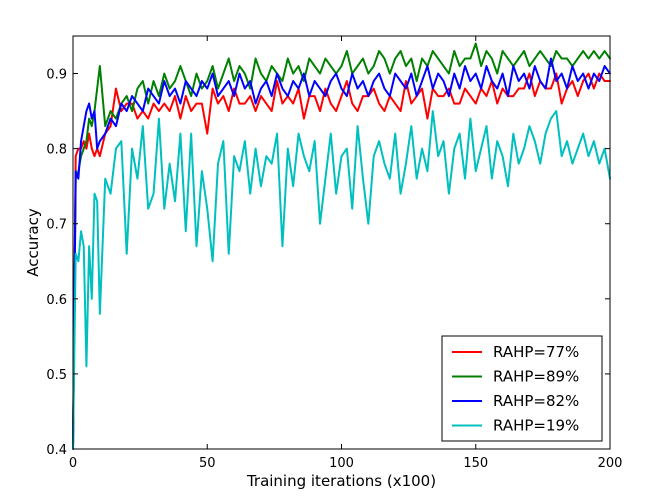 The width and height of the screenshot is (657, 499). I want to click on y-tick-label: 0.7, so click(56, 225).